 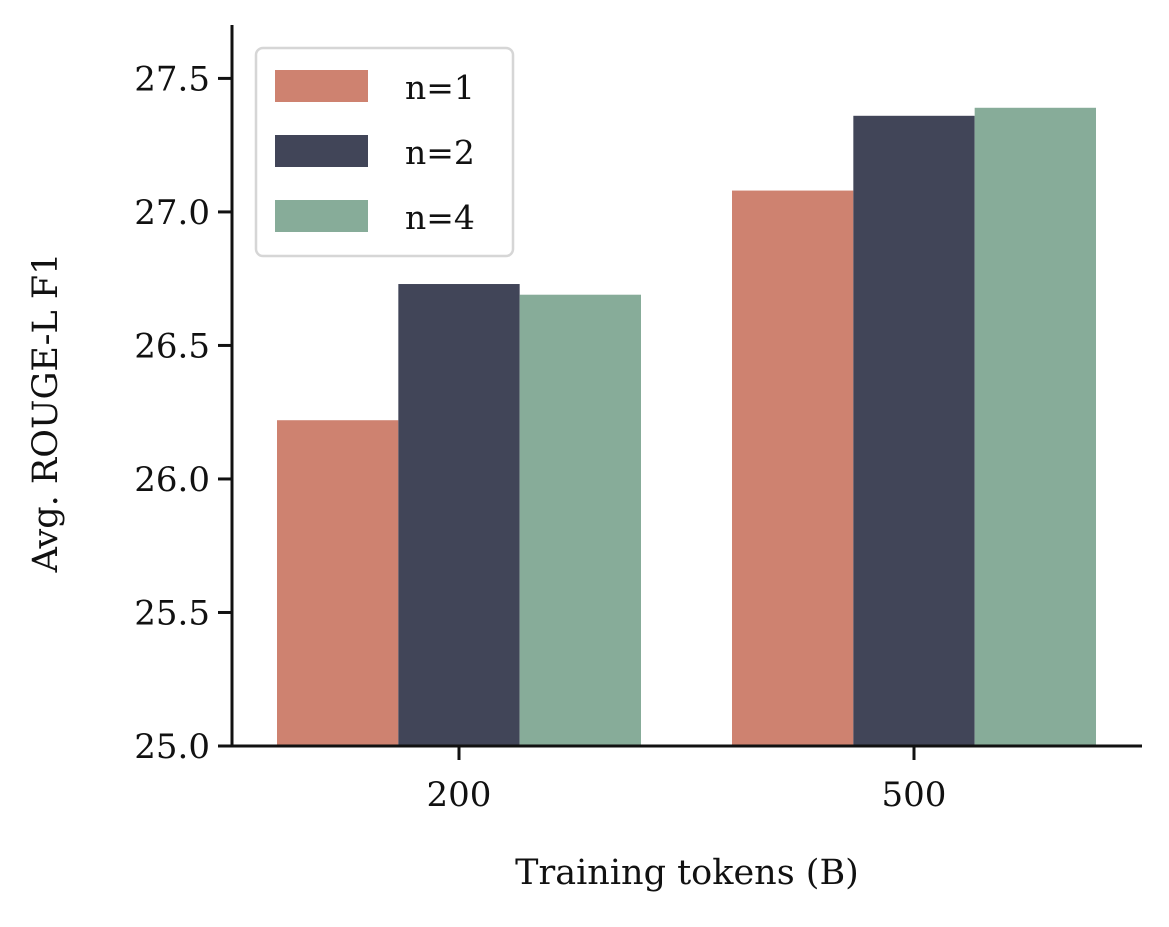 I want to click on x-tick-label: 500, so click(x=914, y=795).